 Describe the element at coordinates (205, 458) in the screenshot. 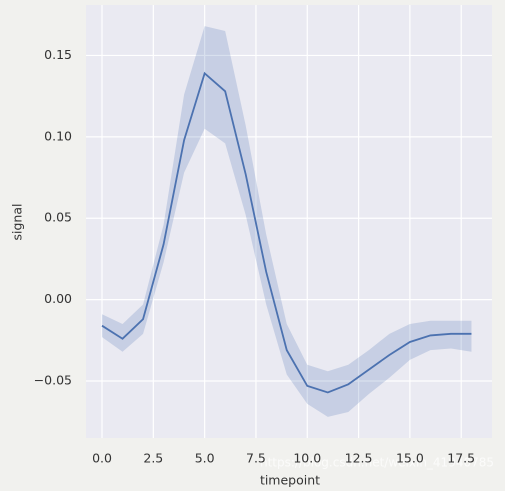

I see `x-tick-label: 5.0` at that location.